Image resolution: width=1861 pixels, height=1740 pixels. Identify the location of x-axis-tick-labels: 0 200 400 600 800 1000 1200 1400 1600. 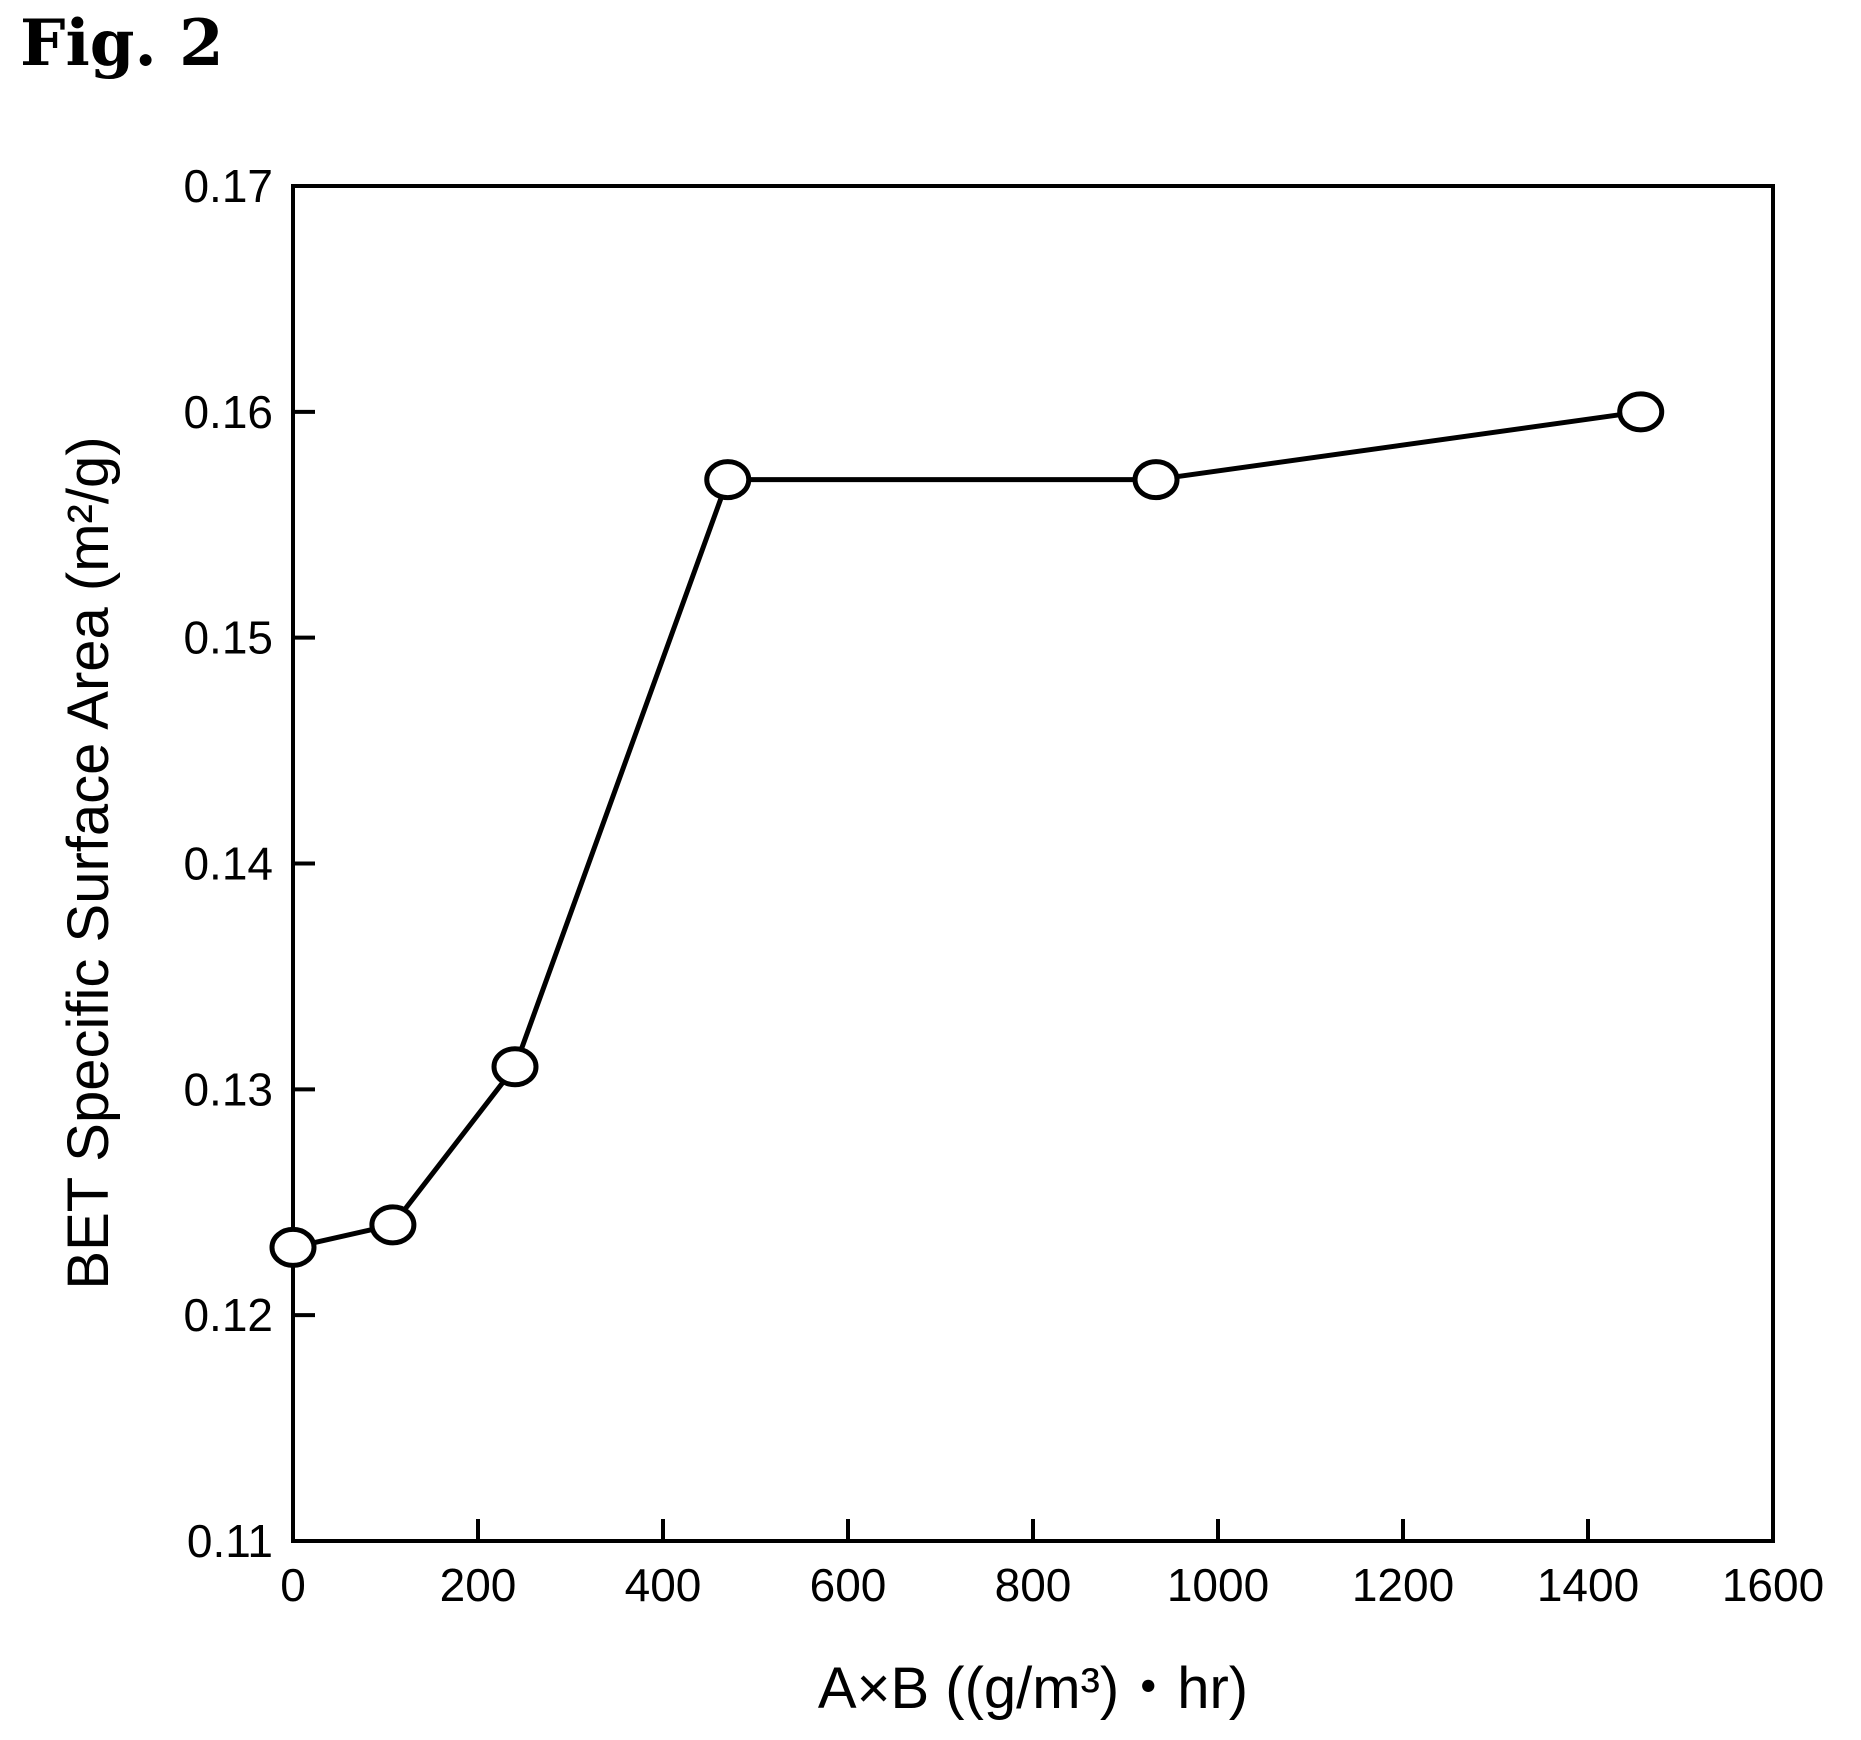
(1052, 1585).